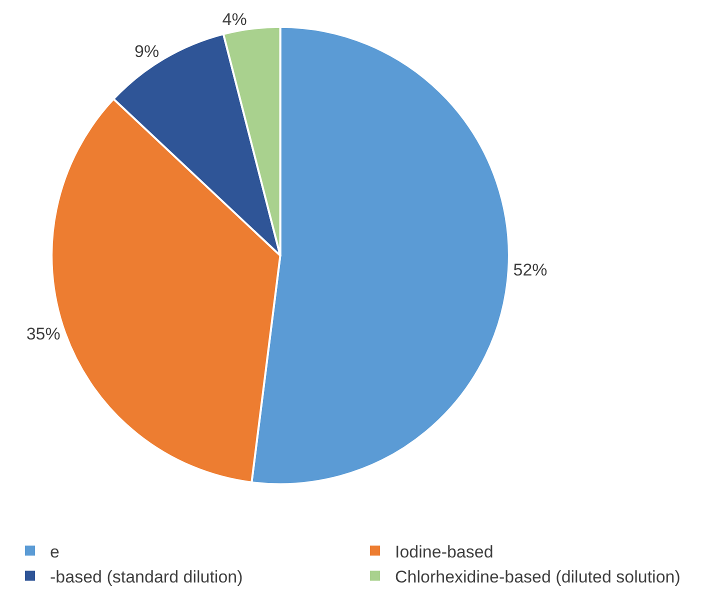  What do you see at coordinates (530, 270) in the screenshot?
I see `data-label: 52%` at bounding box center [530, 270].